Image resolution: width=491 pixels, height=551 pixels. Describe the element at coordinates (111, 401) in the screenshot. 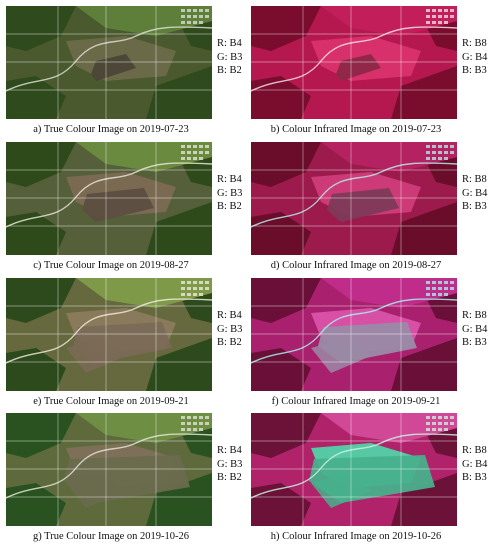

I see `caption-e: e) True Colour Image on 2019-09-21` at that location.